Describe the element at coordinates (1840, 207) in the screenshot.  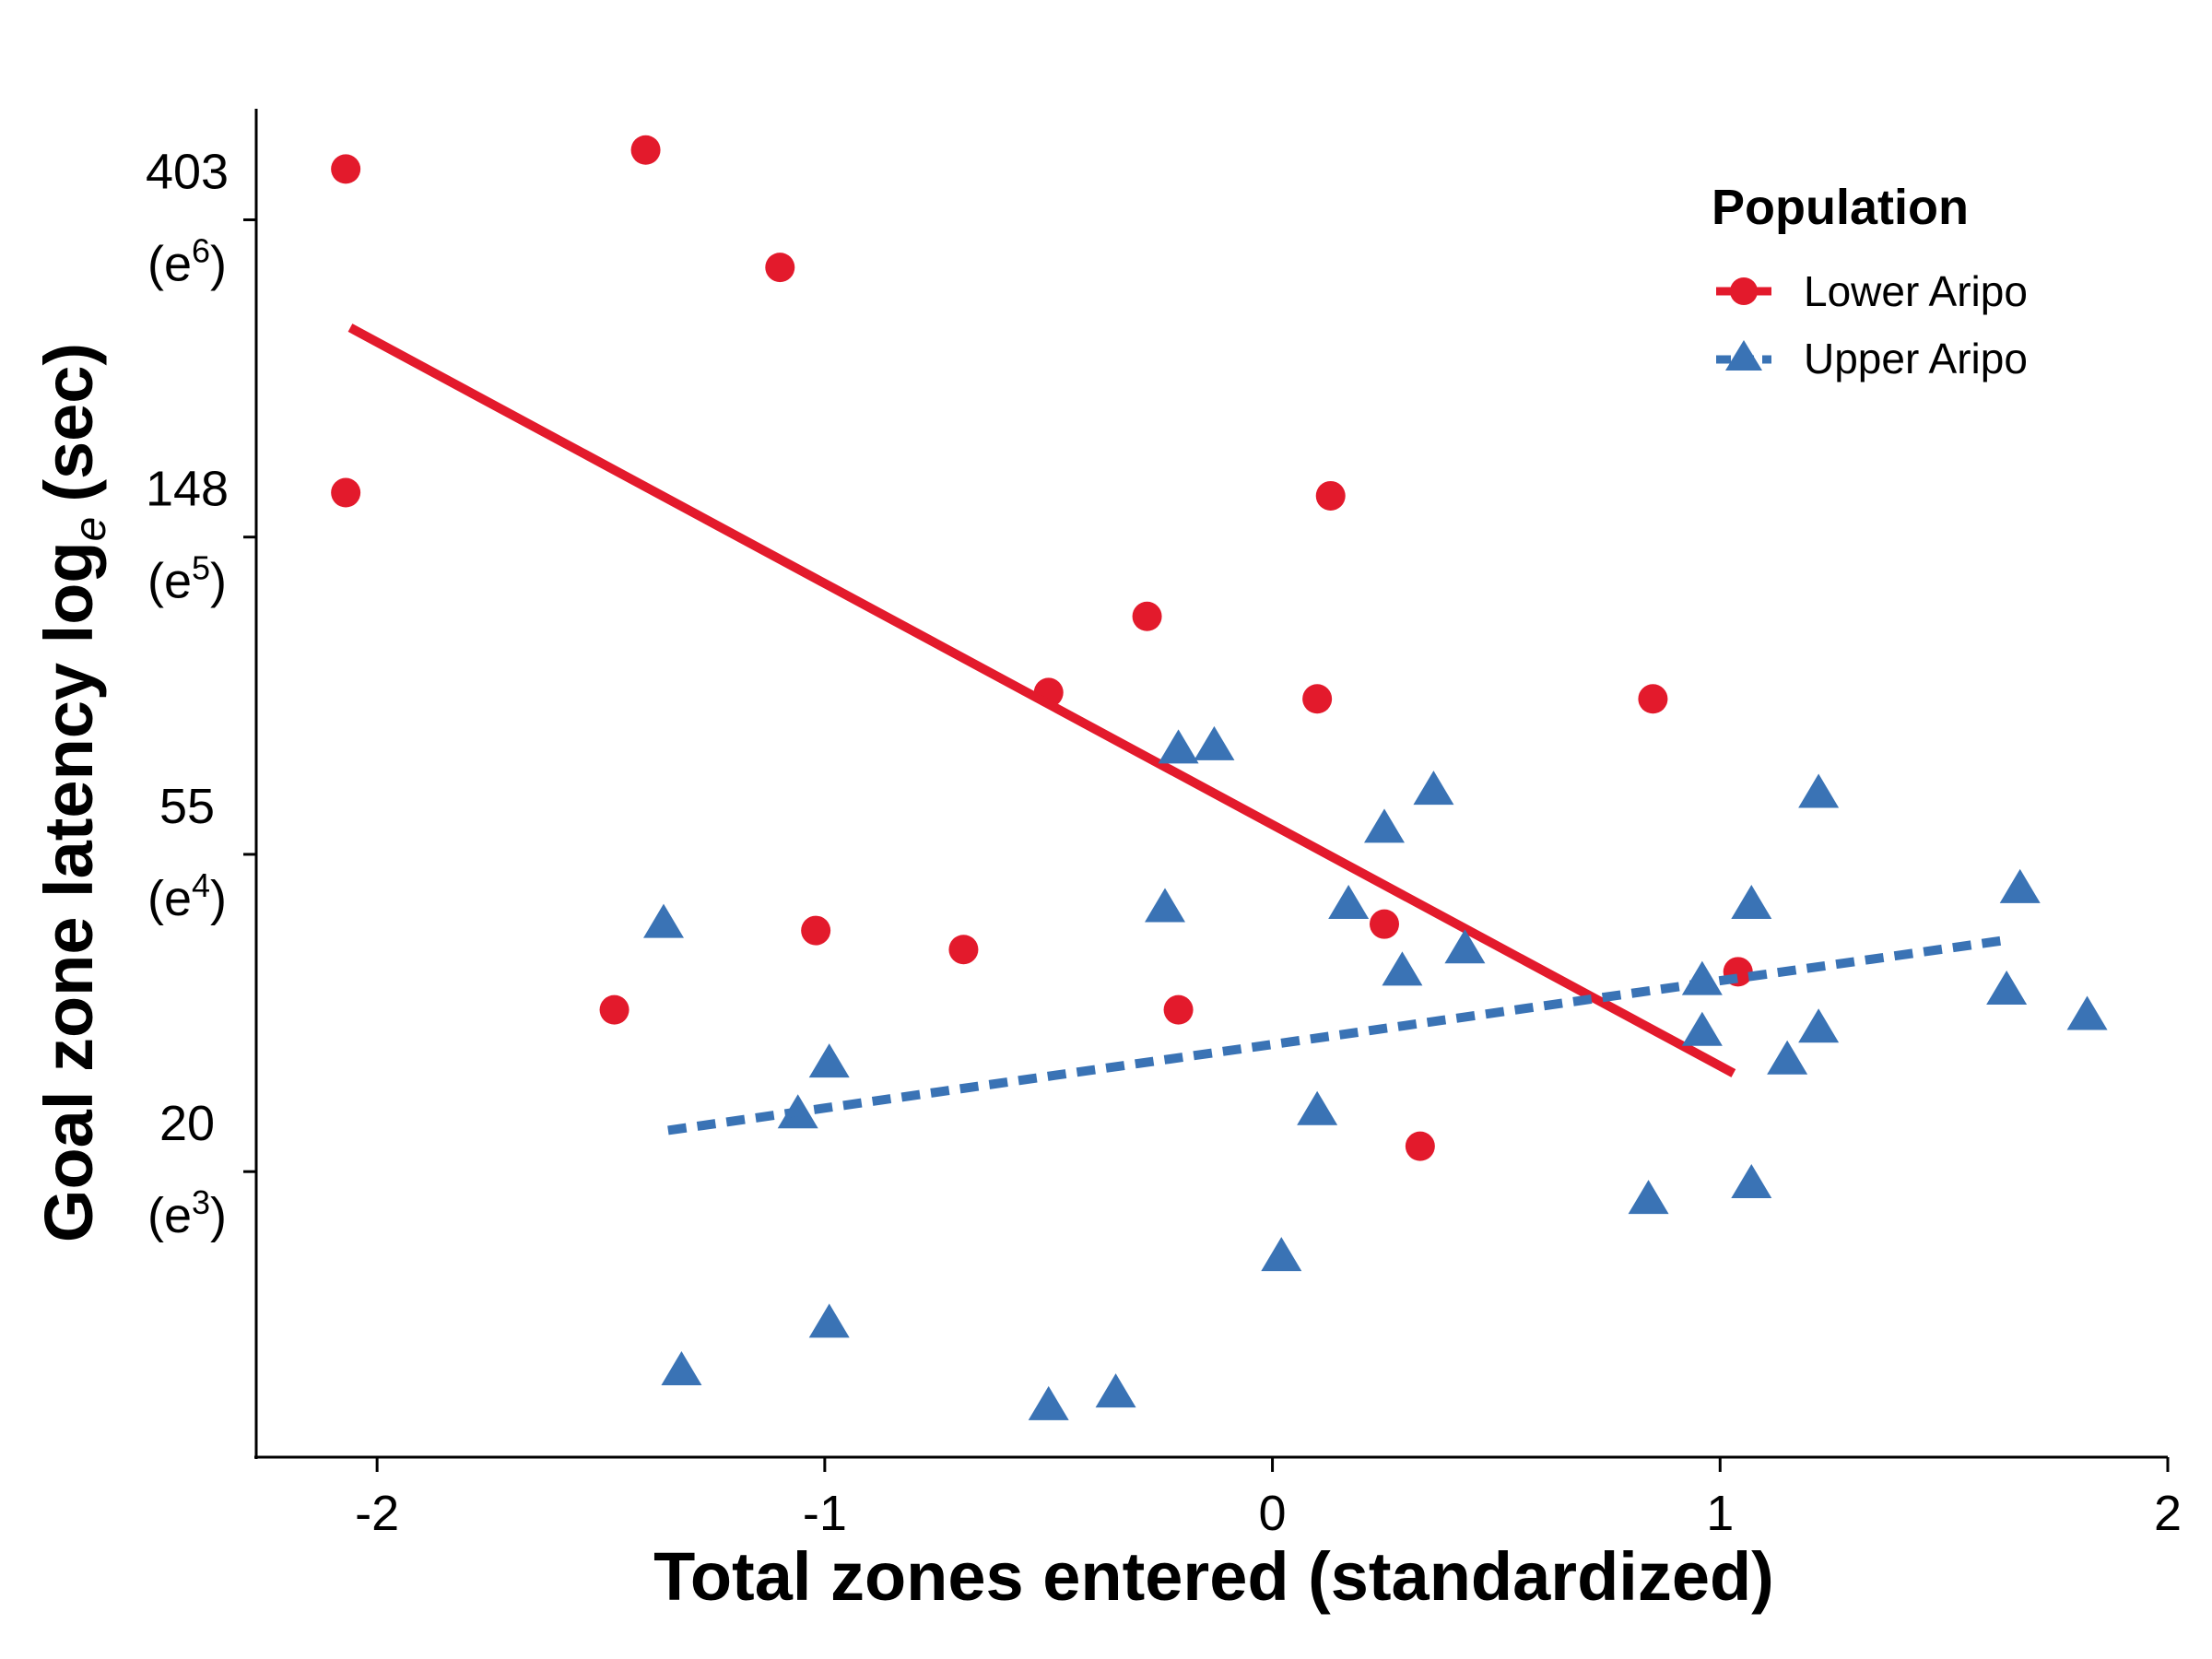
I see `legend-title: Population` at that location.